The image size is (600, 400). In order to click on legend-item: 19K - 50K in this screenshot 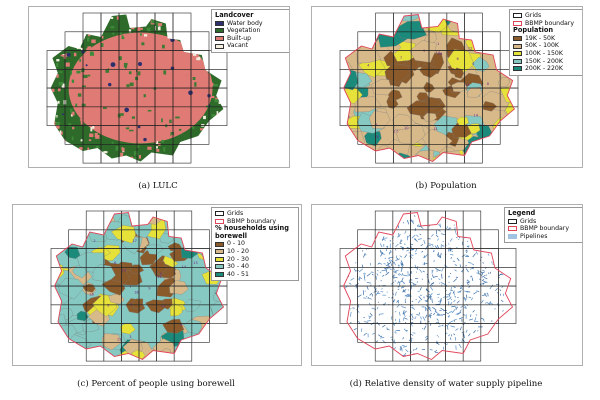, I will do `click(547, 39)`.